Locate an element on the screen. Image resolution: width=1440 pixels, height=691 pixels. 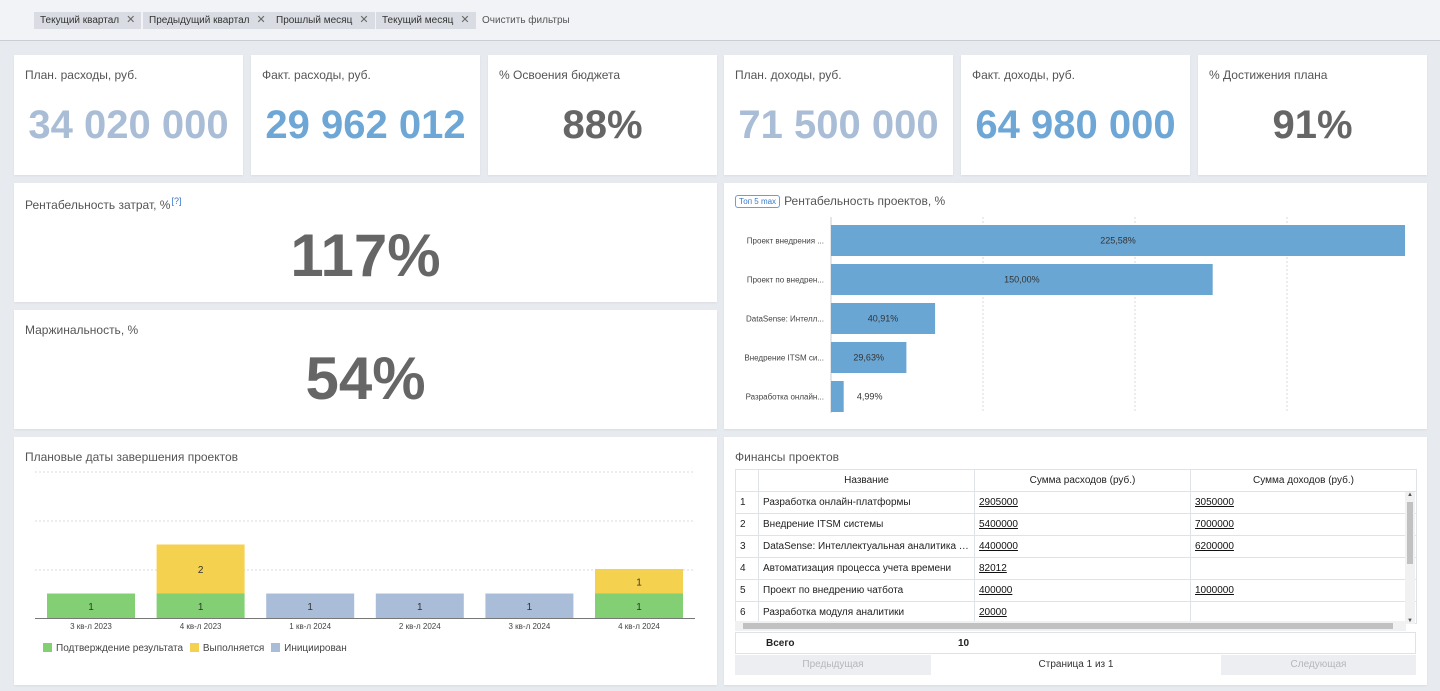
margin-card: Маржинальность, % 54% is located at coordinates (365, 369).